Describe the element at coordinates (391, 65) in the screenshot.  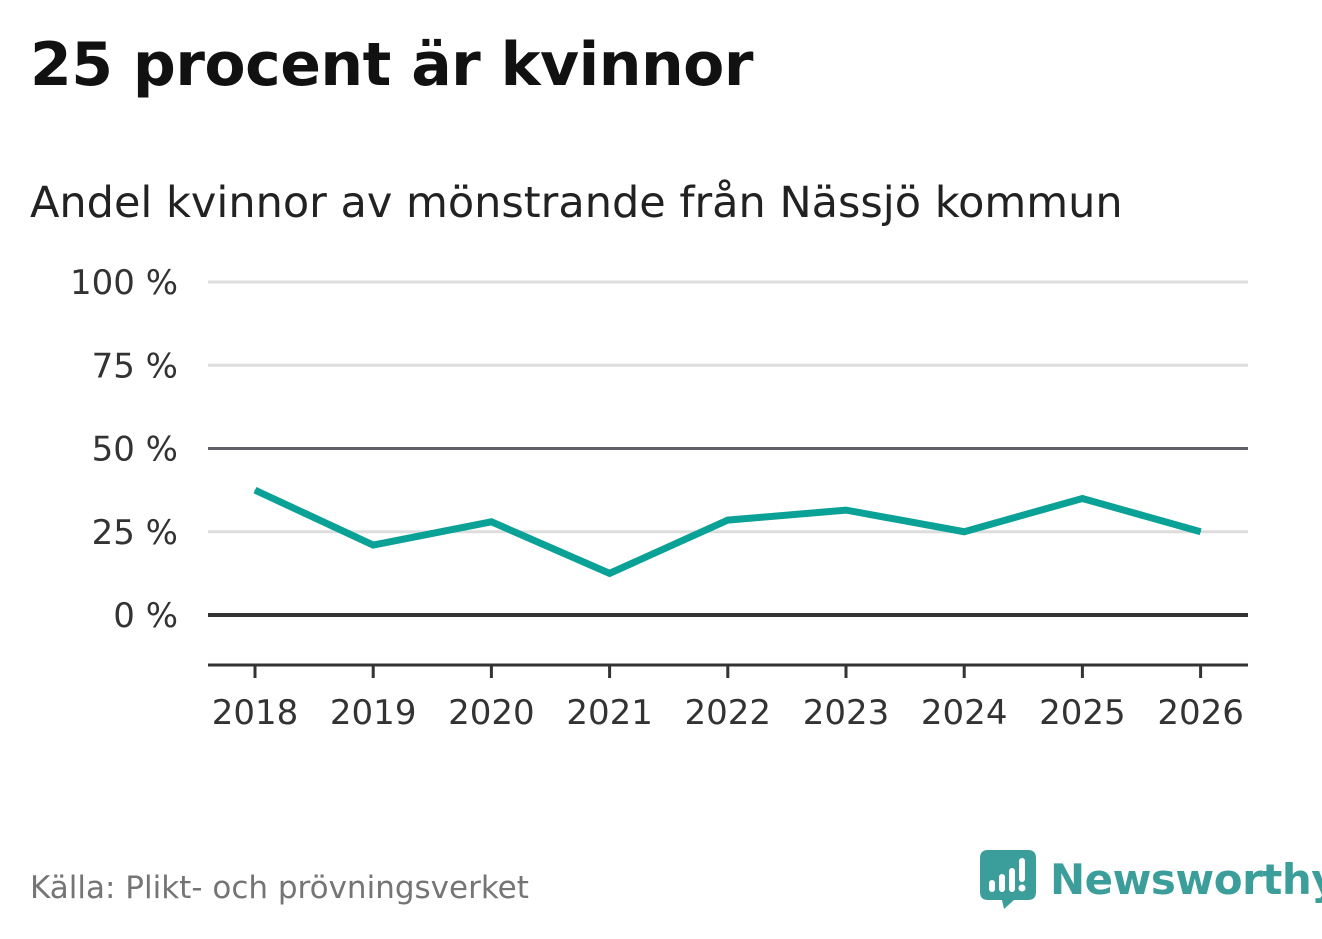
I see `chart-title: 25 procent är kvinnor` at that location.